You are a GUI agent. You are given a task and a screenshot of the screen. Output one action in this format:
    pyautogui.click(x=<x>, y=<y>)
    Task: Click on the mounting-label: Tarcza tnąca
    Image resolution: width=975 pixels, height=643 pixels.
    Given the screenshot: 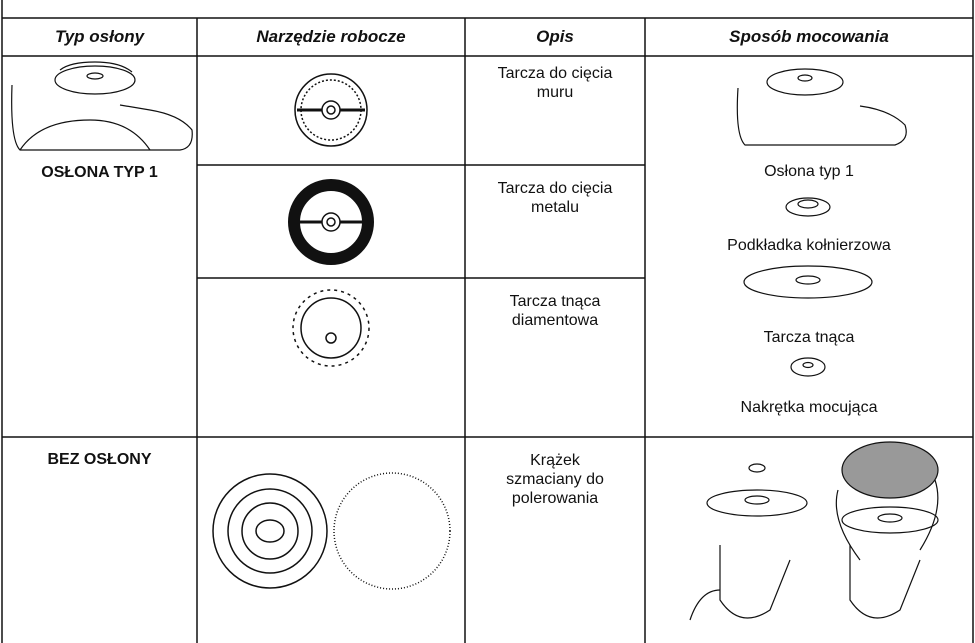 What is the action you would take?
    pyautogui.click(x=809, y=337)
    